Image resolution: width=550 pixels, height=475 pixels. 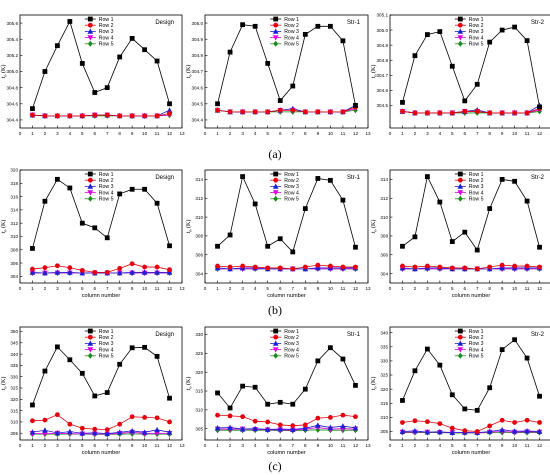 What do you see at coordinates (94, 288) in the screenshot?
I see `x-tick-label: 6` at bounding box center [94, 288].